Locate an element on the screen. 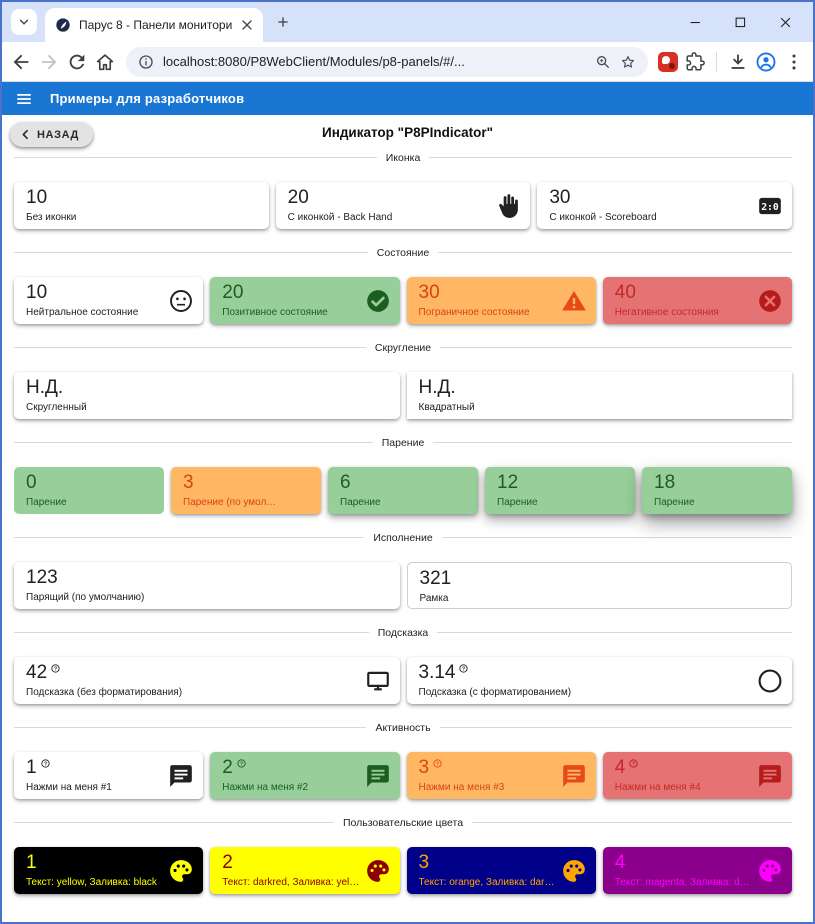 This screenshot has height=924, width=815. indicator-card: 10 Нейтральное состояние is located at coordinates (109, 300).